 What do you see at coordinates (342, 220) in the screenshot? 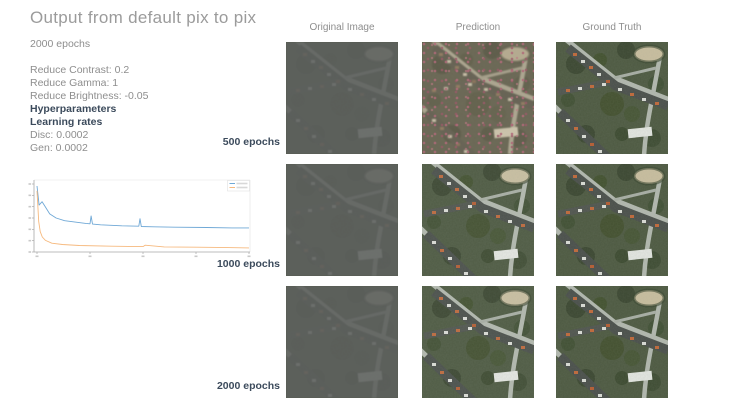
I see `original-image-1000-epochs` at bounding box center [342, 220].